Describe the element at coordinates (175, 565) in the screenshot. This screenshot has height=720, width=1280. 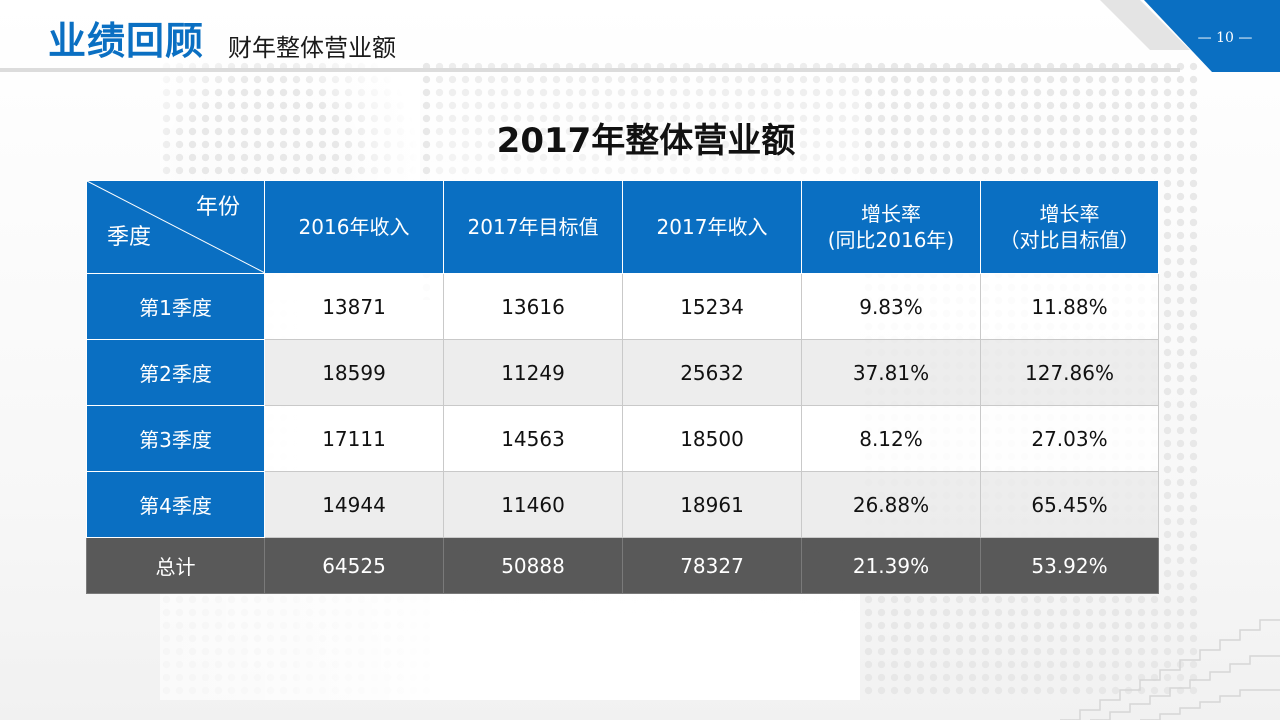
I see `total-label: 总计` at that location.